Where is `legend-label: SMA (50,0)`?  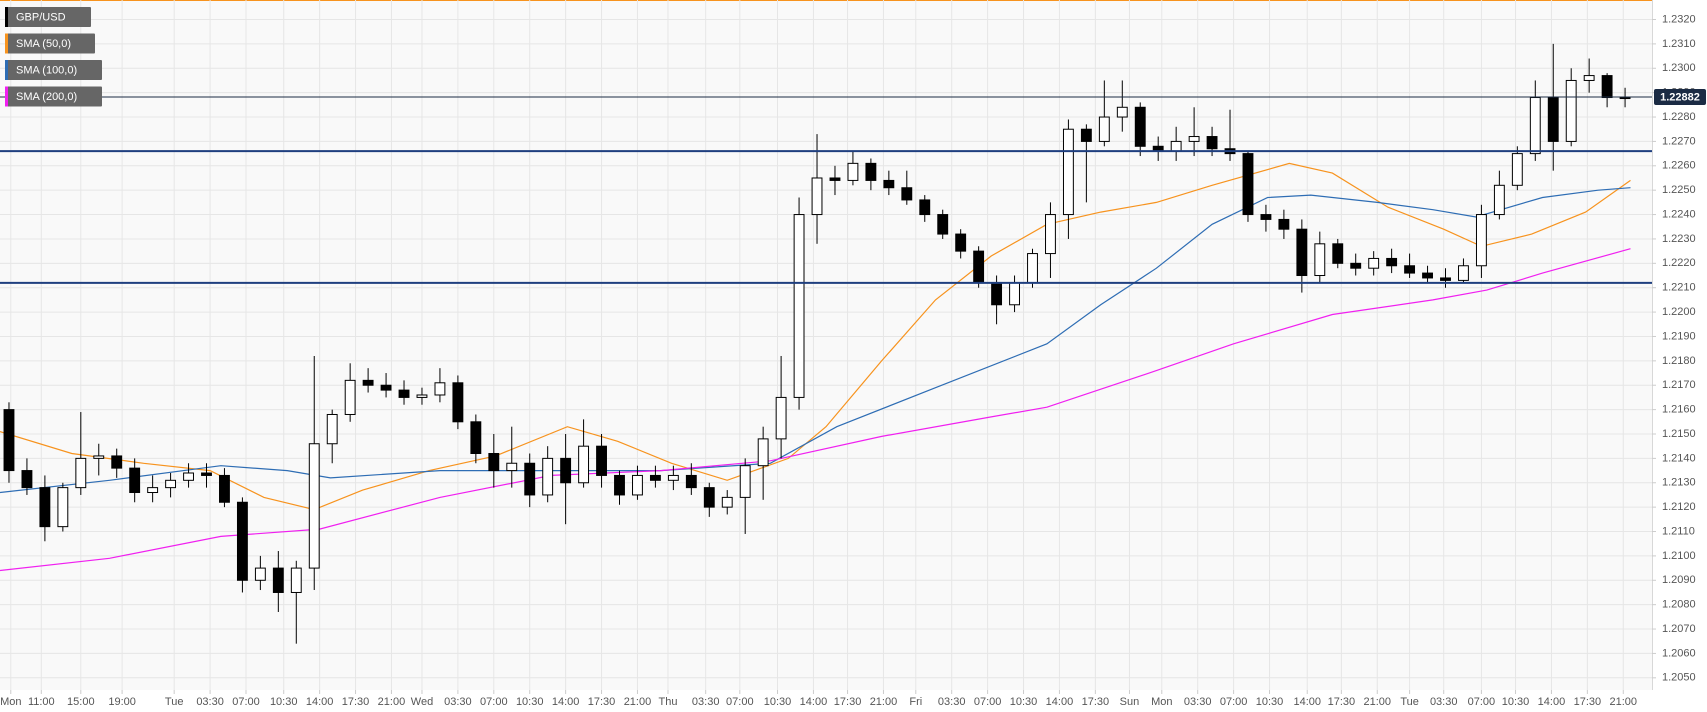
legend-label: SMA (50,0) is located at coordinates (43, 44).